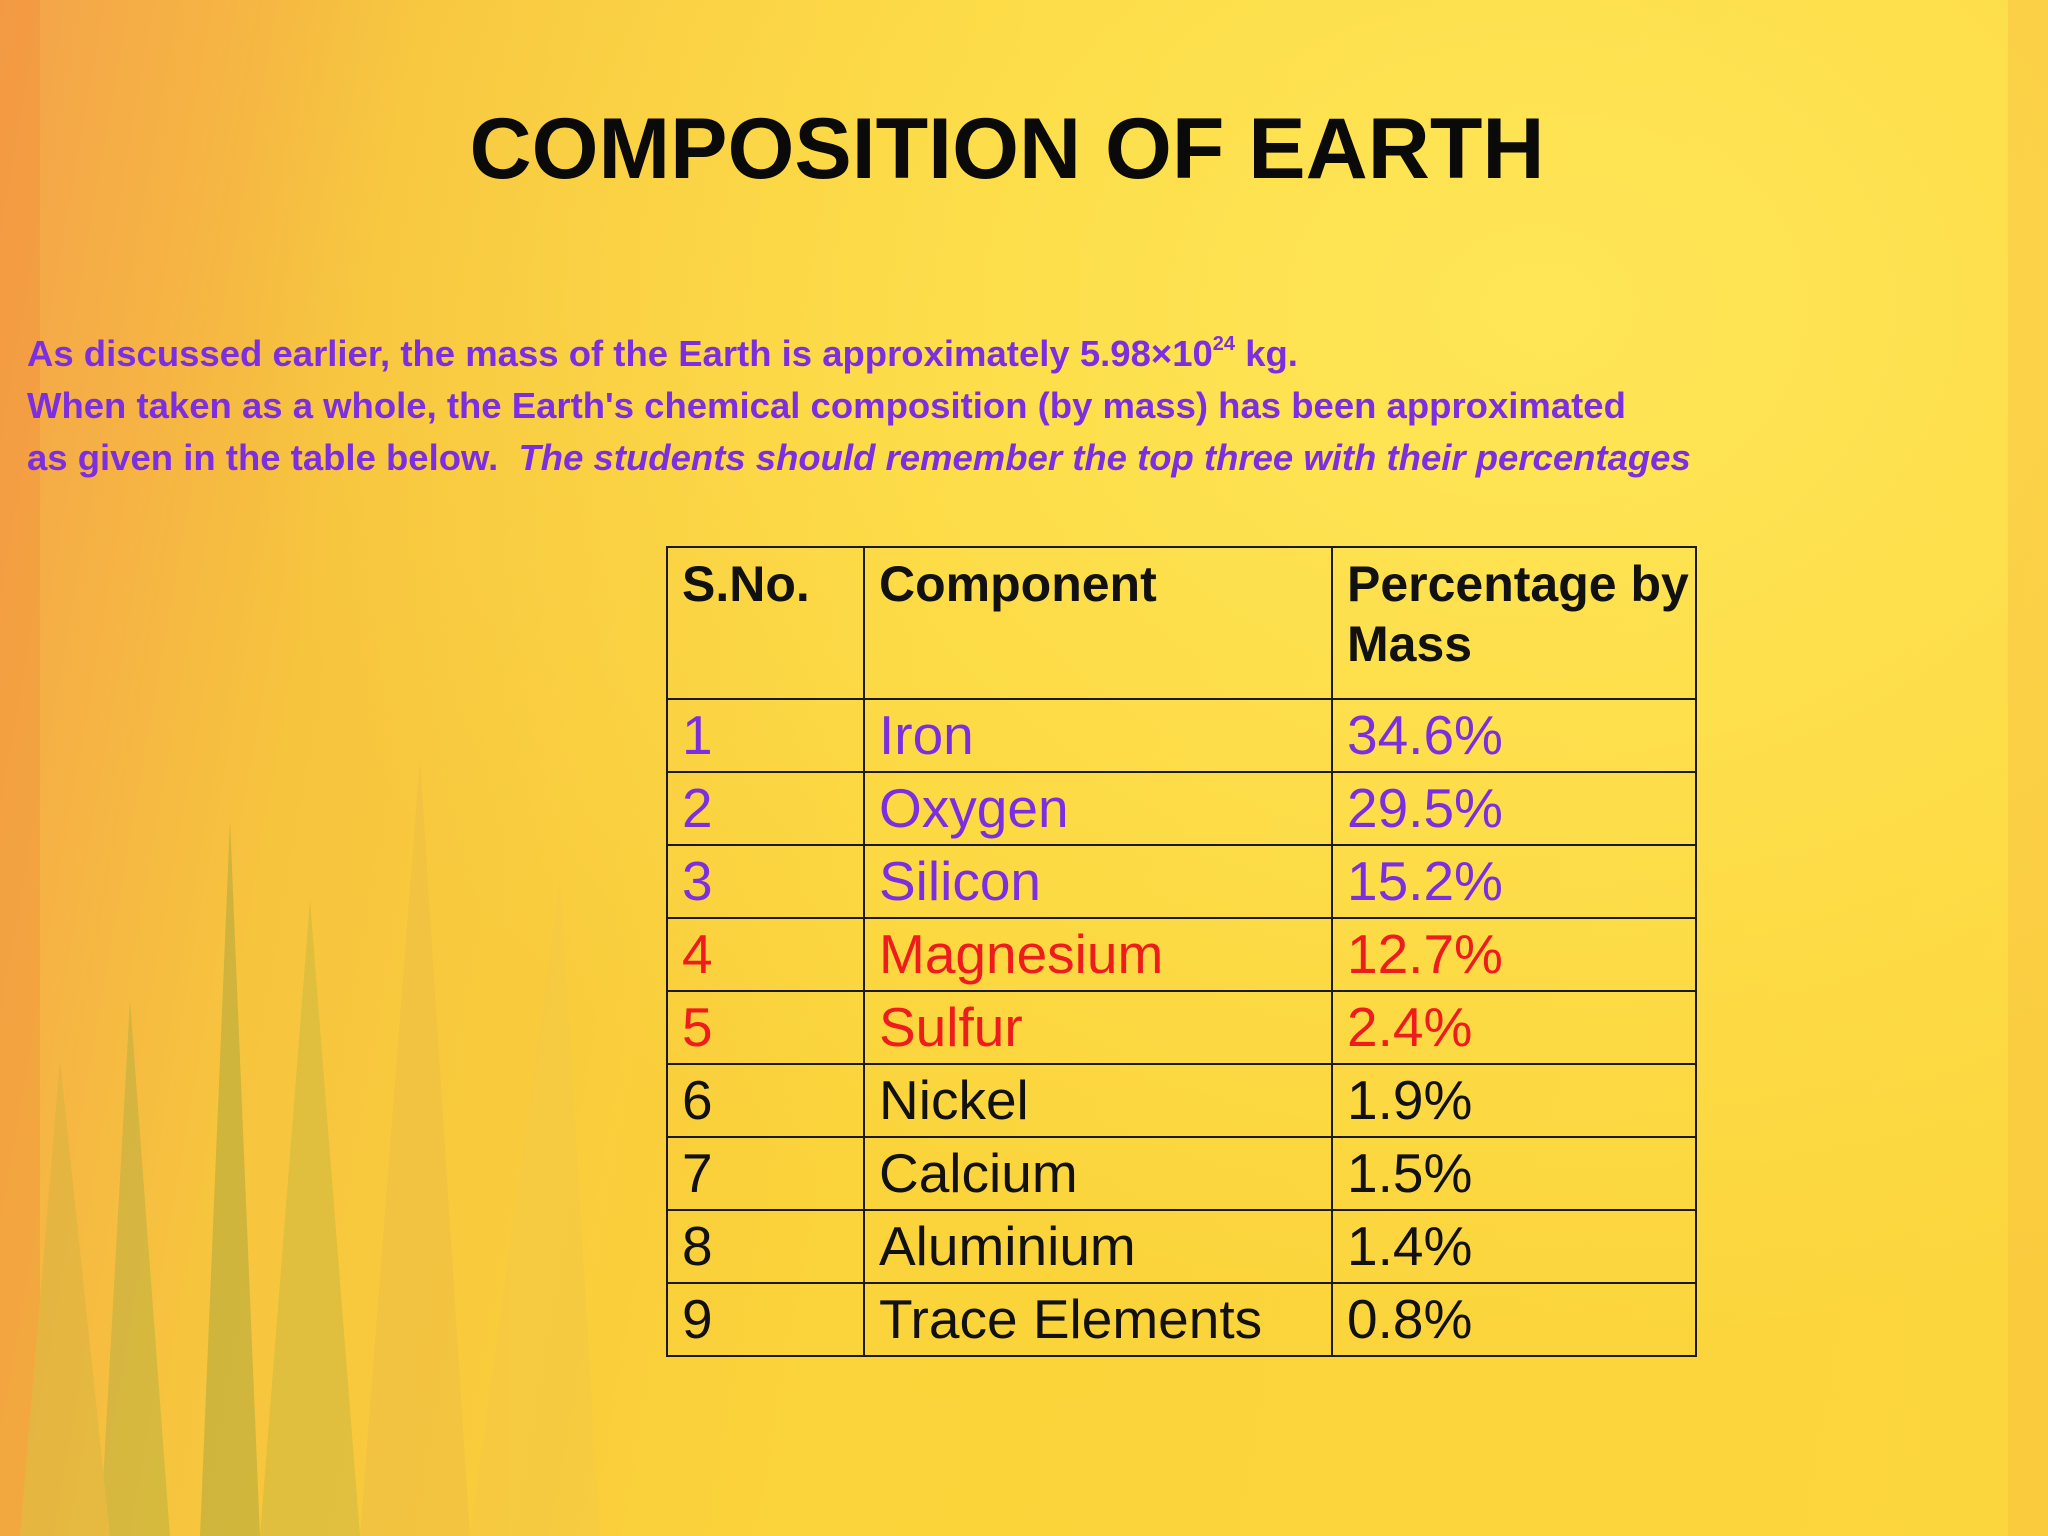 Image resolution: width=2048 pixels, height=1536 pixels. I want to click on text: as given in the table below., so click(273, 457).